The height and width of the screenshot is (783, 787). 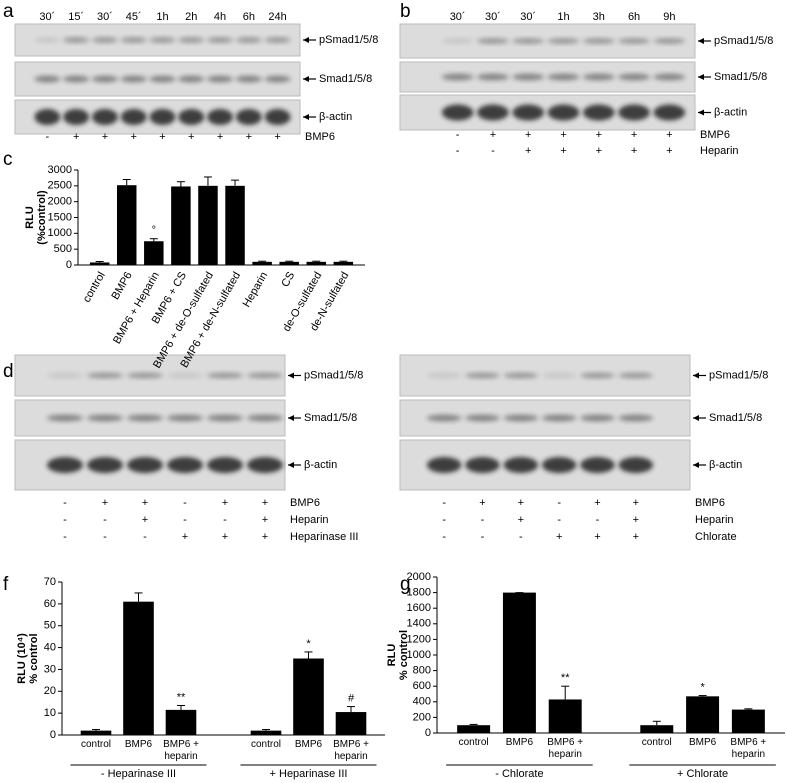 I want to click on y-tick-label: 400, so click(x=422, y=702).